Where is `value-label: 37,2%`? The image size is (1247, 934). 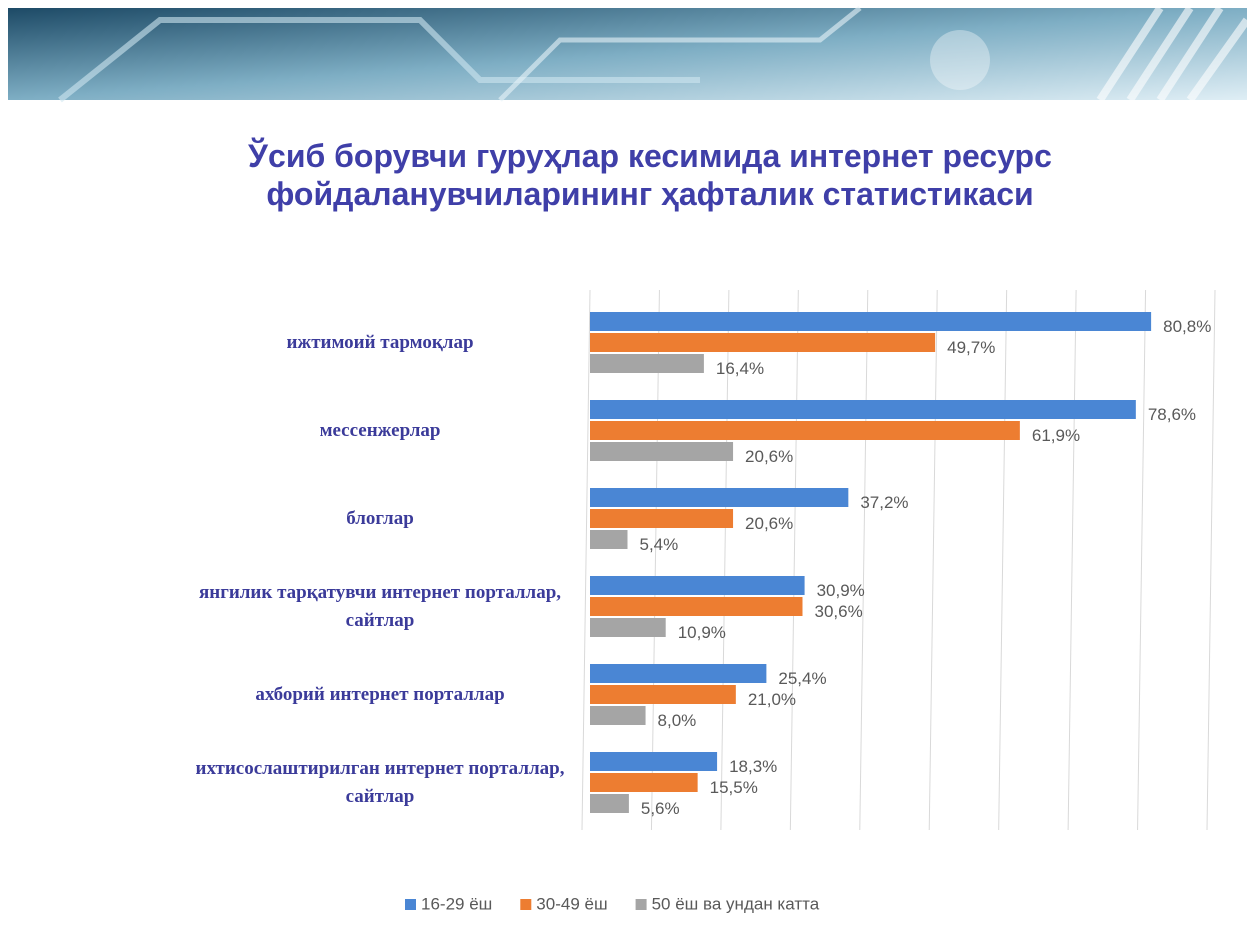
value-label: 37,2% is located at coordinates (884, 502).